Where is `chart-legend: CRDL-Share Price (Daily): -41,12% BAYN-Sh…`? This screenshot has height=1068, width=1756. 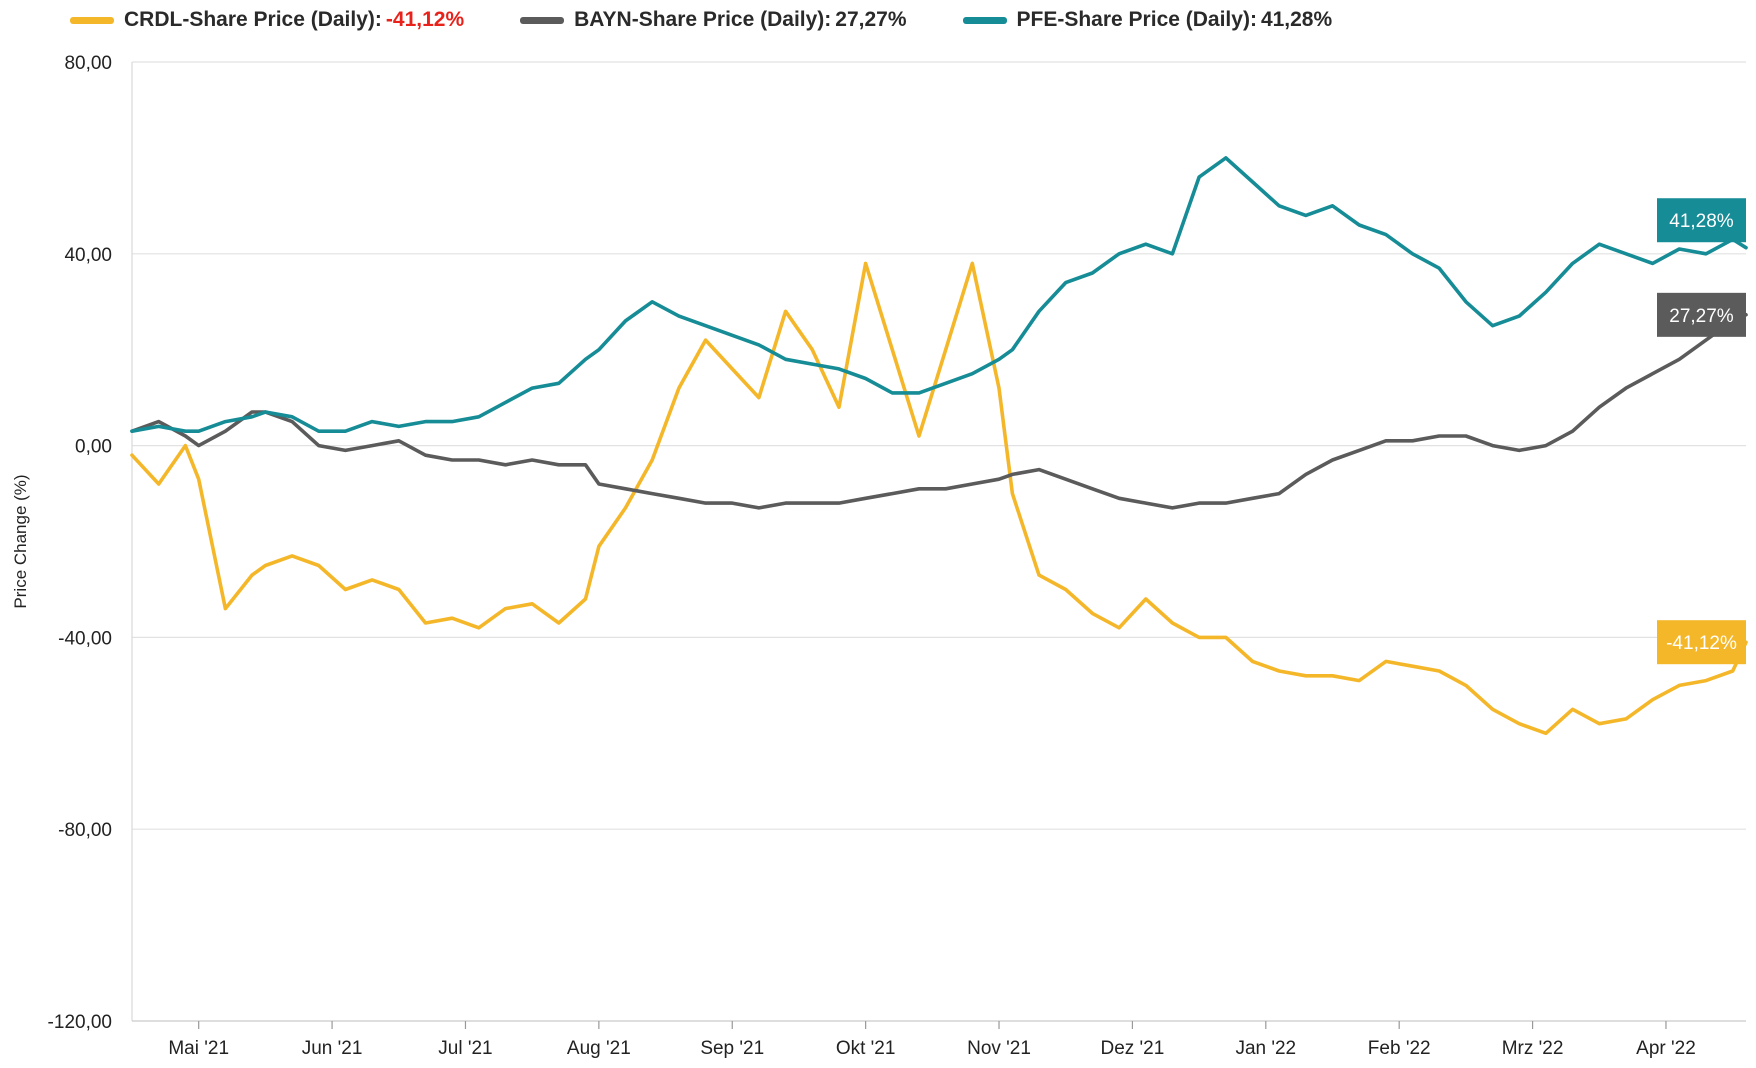 chart-legend: CRDL-Share Price (Daily): -41,12% BAYN-Sh… is located at coordinates (701, 20).